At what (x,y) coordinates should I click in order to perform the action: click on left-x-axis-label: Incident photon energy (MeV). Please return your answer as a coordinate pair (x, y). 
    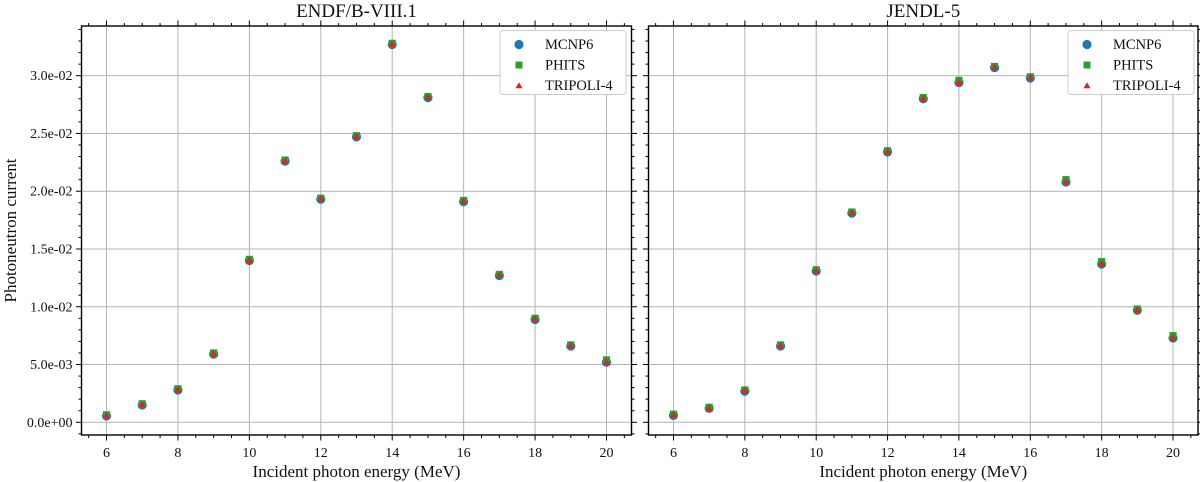
    Looking at the image, I should click on (357, 471).